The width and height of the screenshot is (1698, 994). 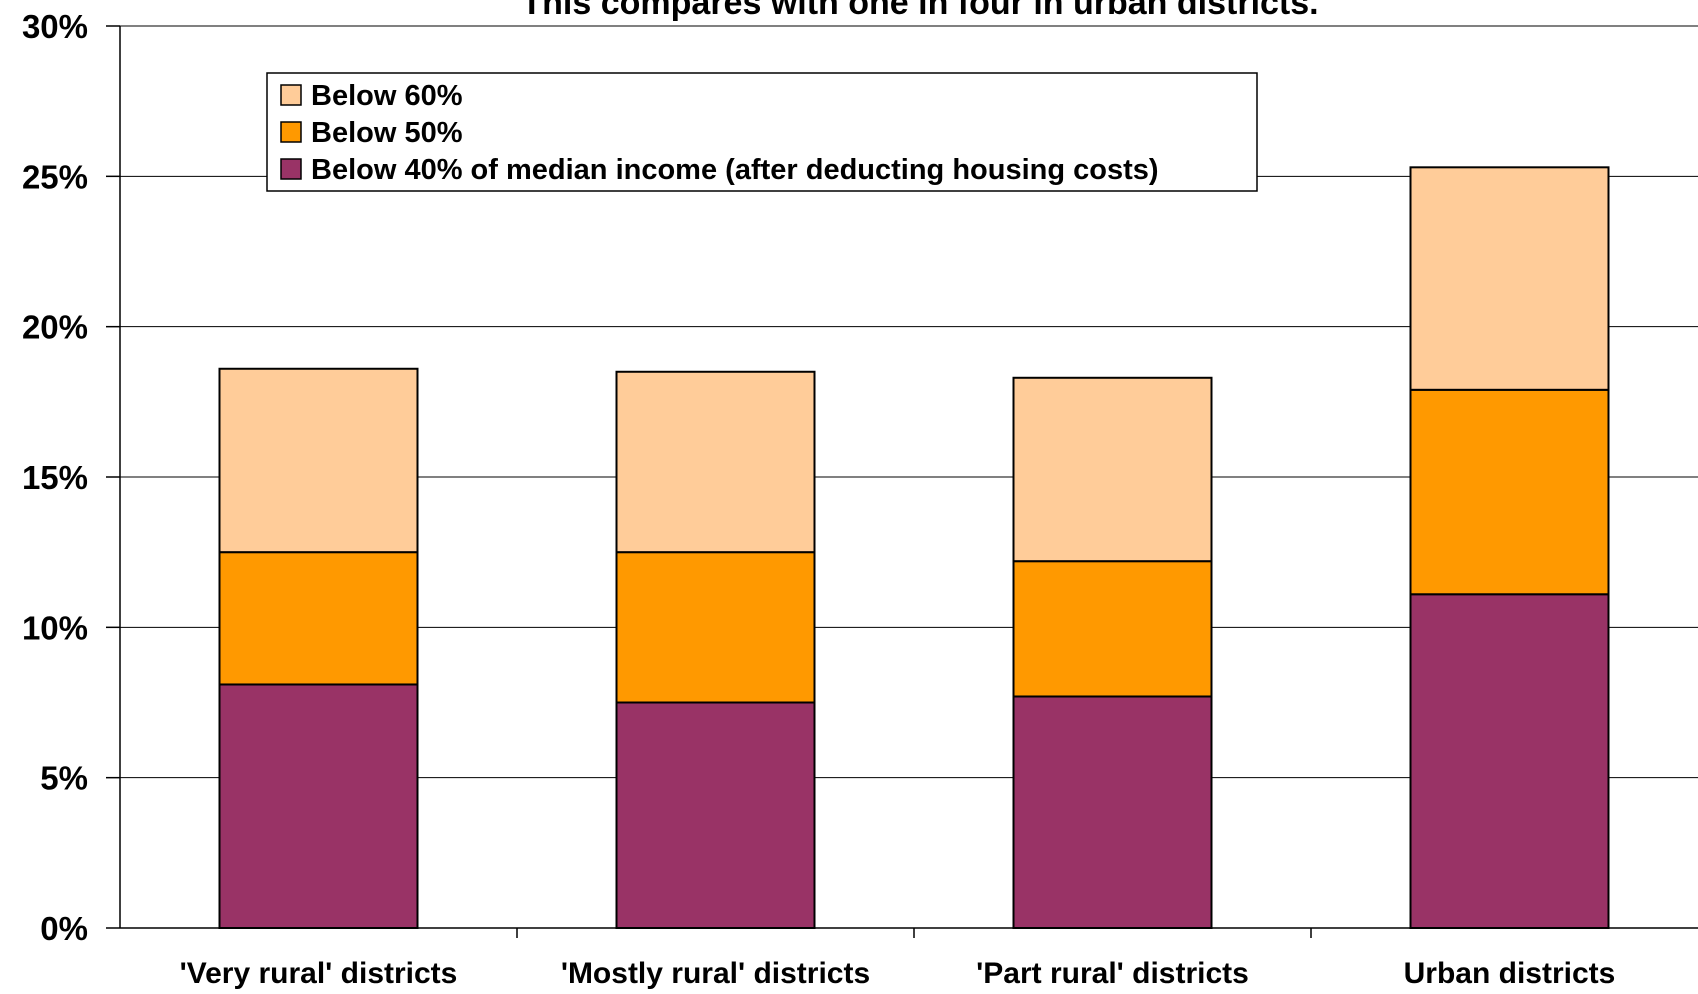 I want to click on legend-box, so click(x=762, y=132).